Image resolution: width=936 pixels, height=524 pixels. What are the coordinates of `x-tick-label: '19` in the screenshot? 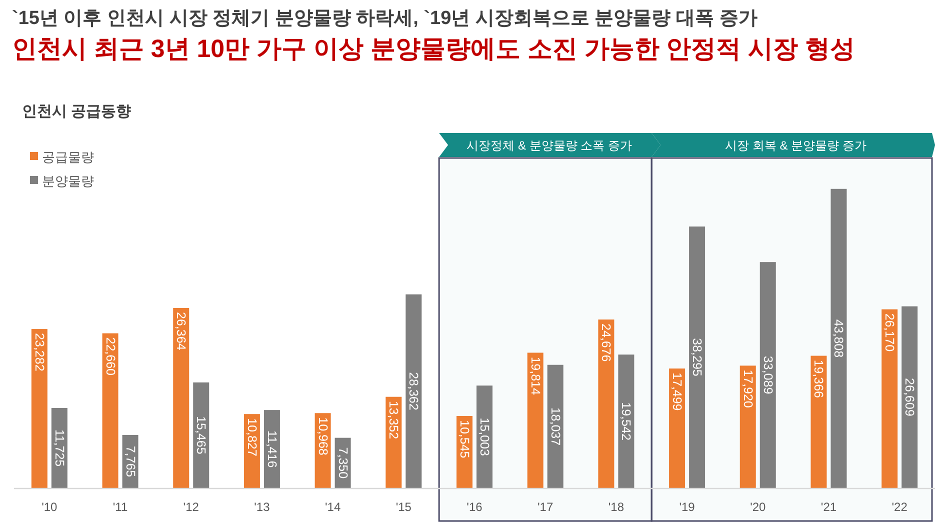 It's located at (687, 507).